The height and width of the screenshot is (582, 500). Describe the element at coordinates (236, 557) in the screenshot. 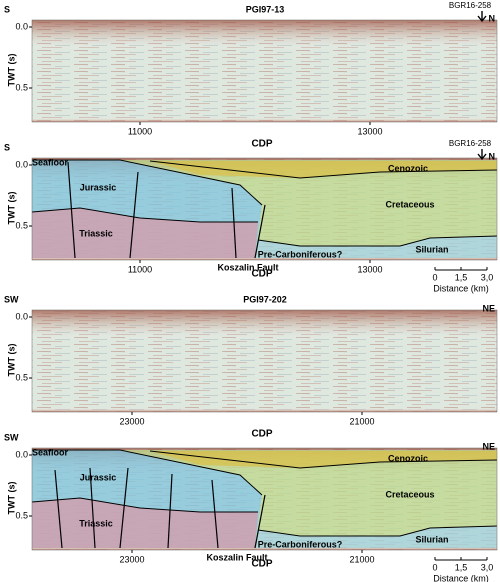

I see `fault-label: Koszalin Fault` at that location.